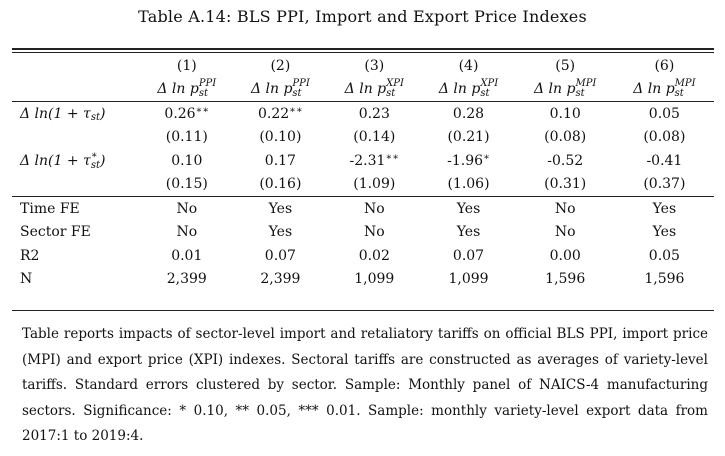 This screenshot has width=725, height=456. Describe the element at coordinates (664, 255) in the screenshot. I see `stat-value-text: 0.05` at that location.